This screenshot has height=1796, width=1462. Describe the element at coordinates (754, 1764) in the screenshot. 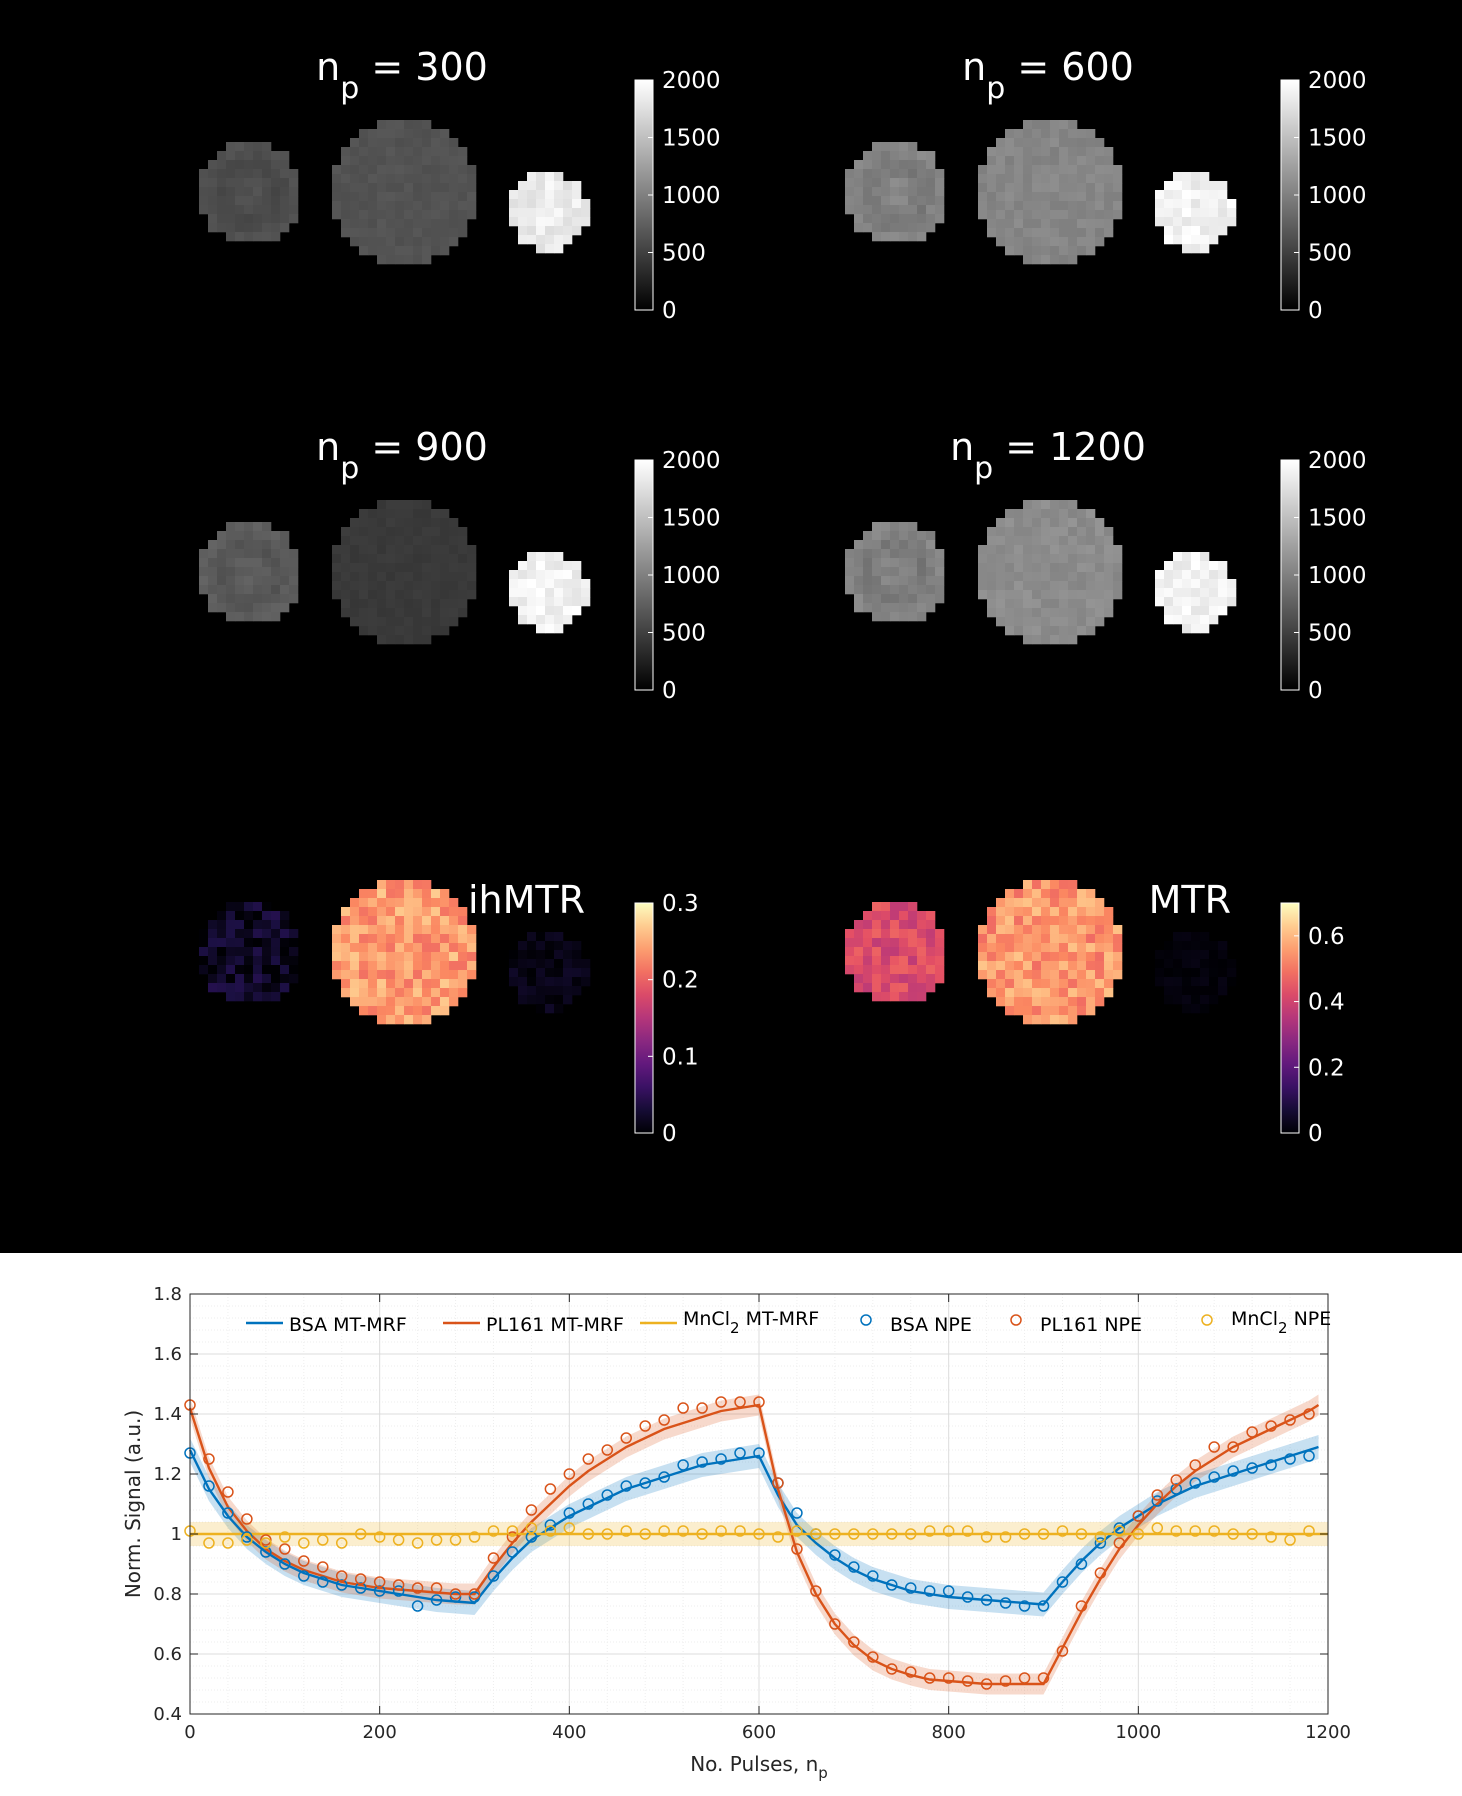

I see `x-axis-label-main: No. Pulses, n` at that location.